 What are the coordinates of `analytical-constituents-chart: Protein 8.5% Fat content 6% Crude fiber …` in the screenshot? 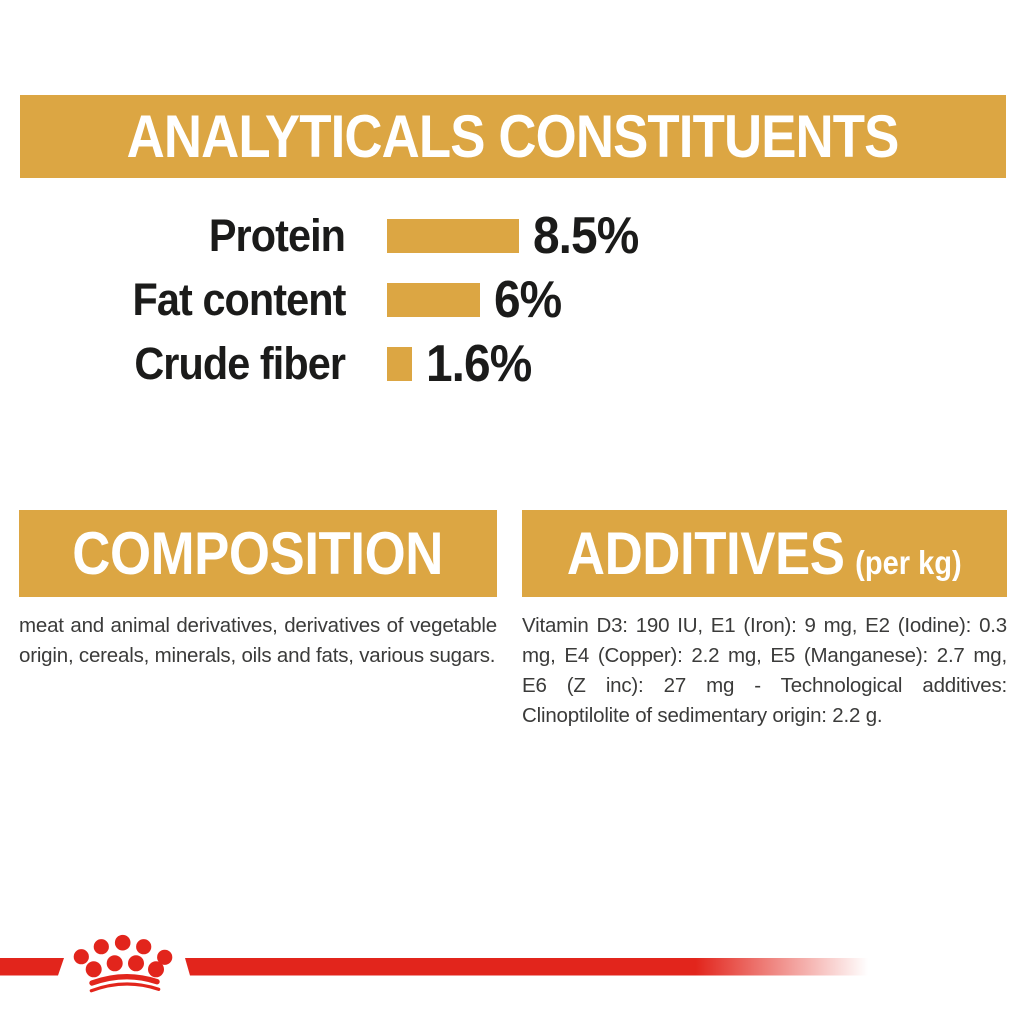 It's located at (370, 300).